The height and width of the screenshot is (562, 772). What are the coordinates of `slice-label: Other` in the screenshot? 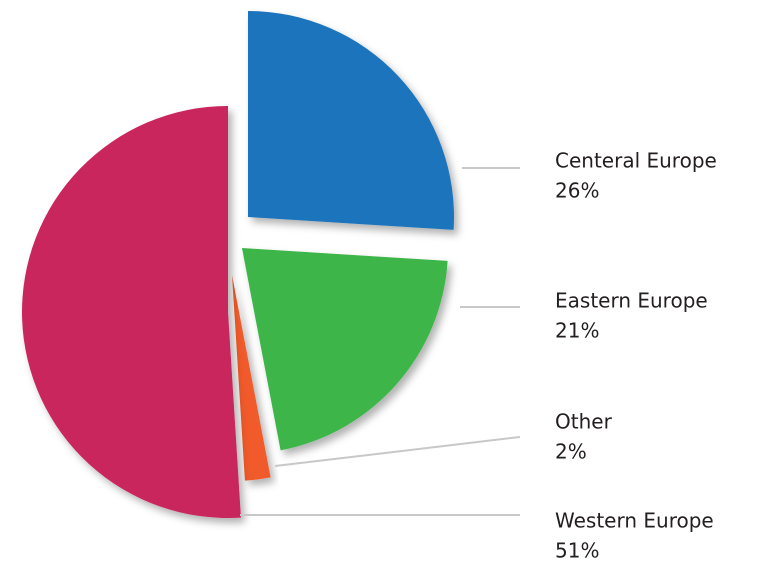 It's located at (584, 422).